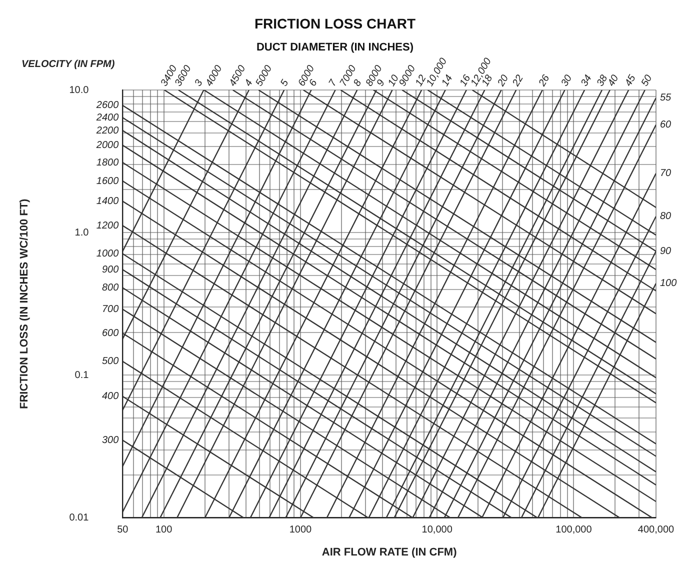 The height and width of the screenshot is (575, 700). What do you see at coordinates (199, 83) in the screenshot?
I see `text: 3` at bounding box center [199, 83].